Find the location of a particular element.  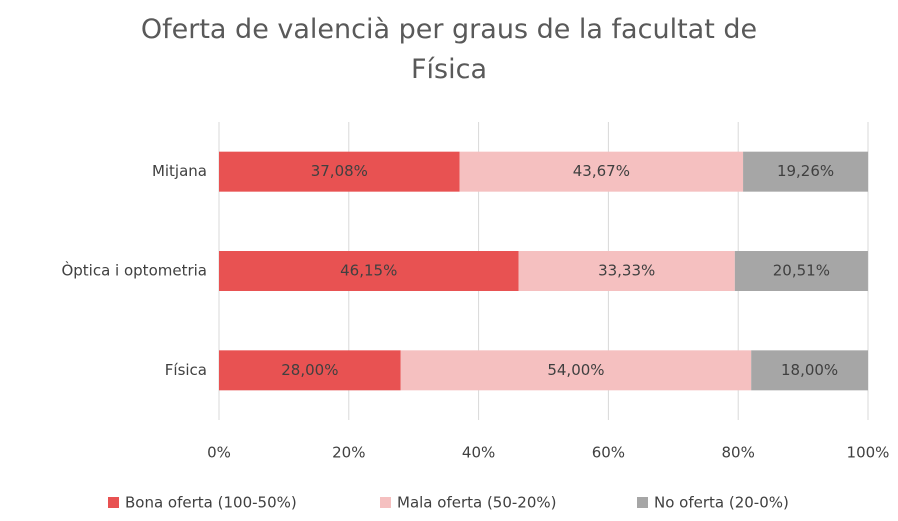

data-label: 18,00% is located at coordinates (809, 370).